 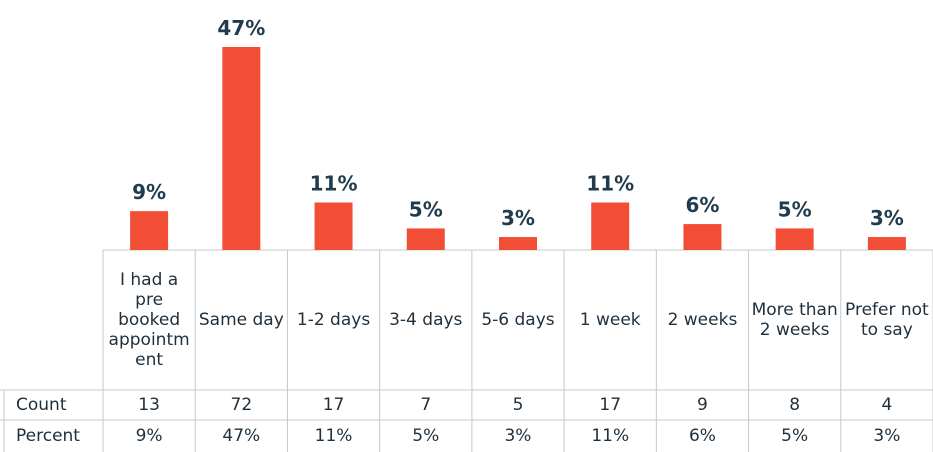 I want to click on category-label: 1 week, so click(x=610, y=320).